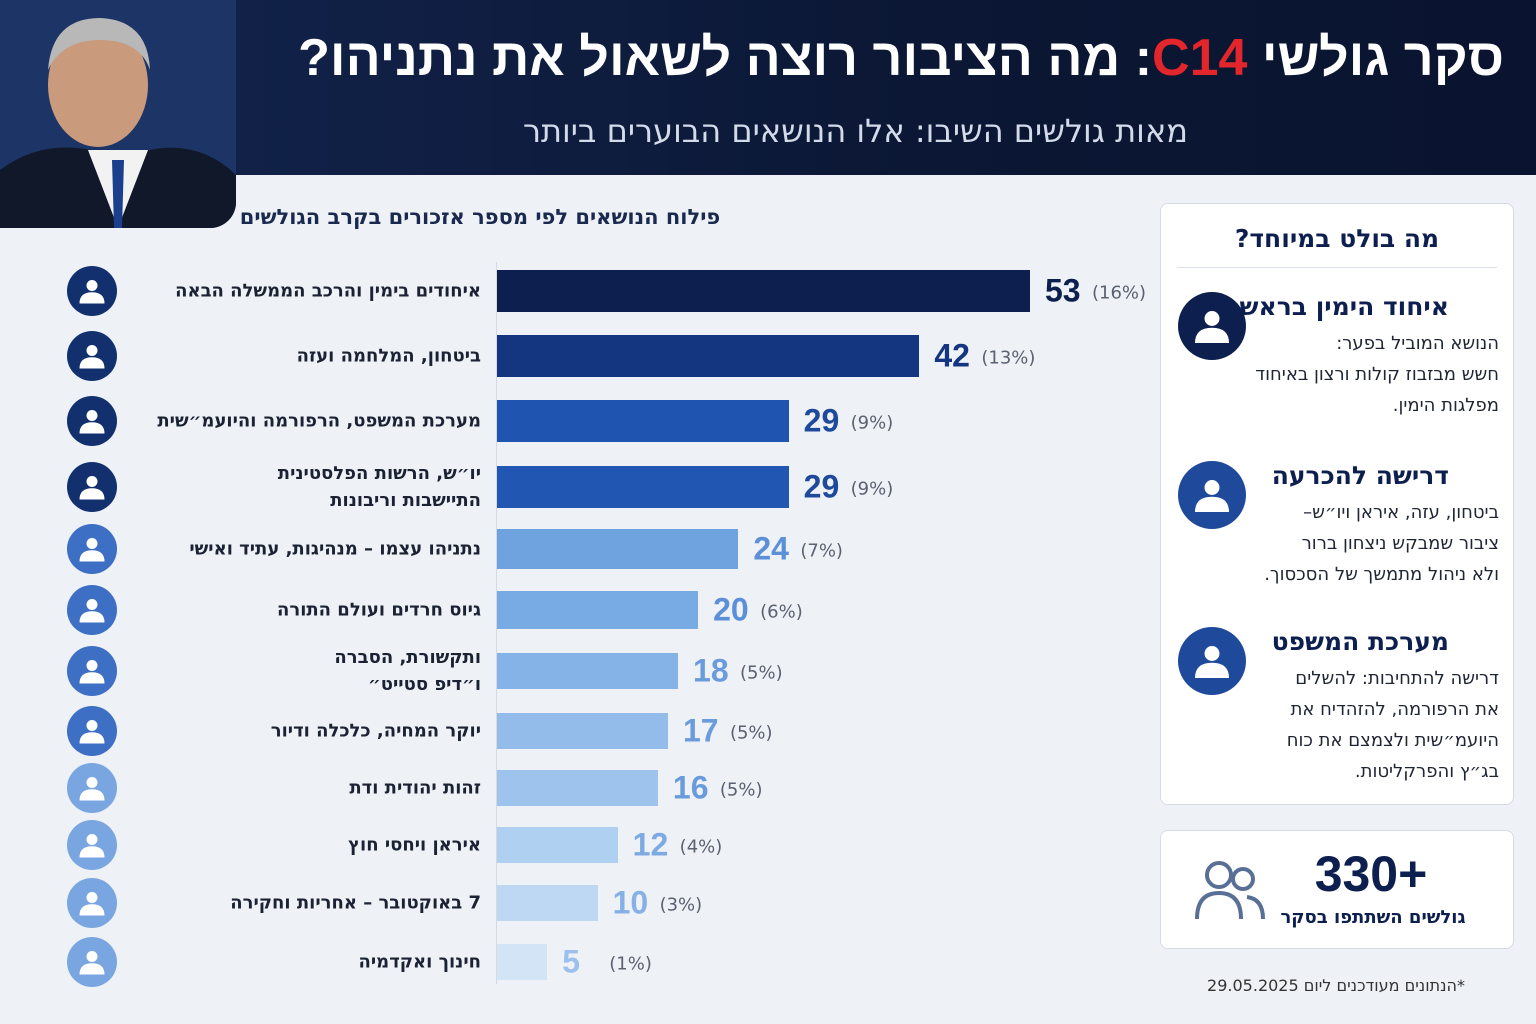  I want to click on share-label: (6%), so click(781, 612).